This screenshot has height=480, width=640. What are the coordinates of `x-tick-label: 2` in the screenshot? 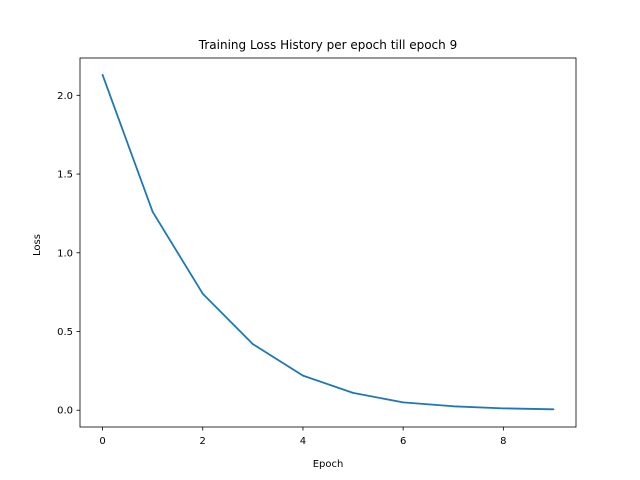 It's located at (203, 441).